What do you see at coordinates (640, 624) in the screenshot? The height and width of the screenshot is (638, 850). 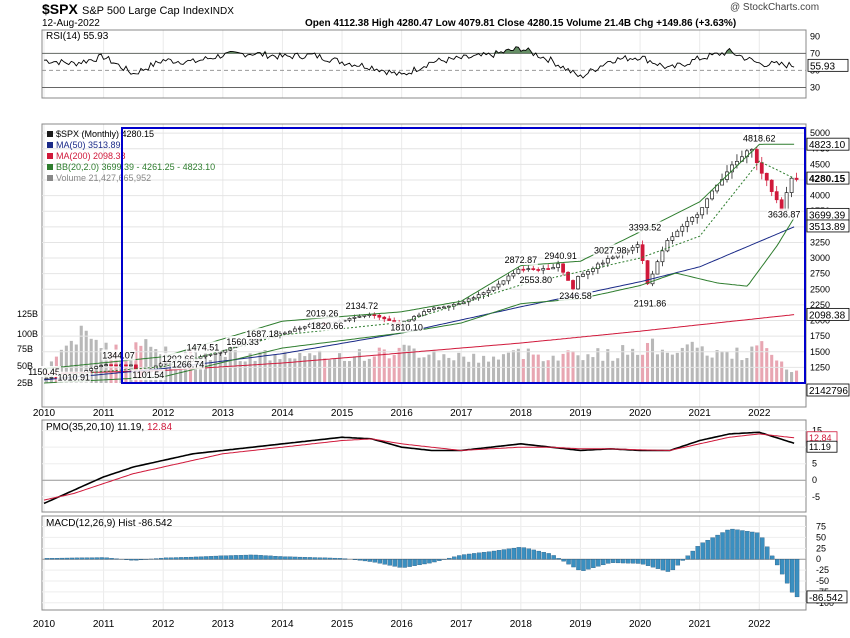 I see `x-tick-label-lower: 2020` at bounding box center [640, 624].